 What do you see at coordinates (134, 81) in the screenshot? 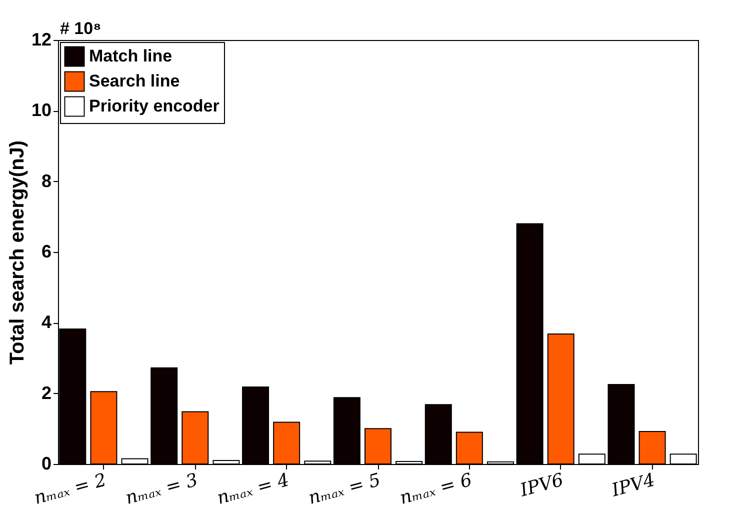
I see `legend-label: Search line` at bounding box center [134, 81].